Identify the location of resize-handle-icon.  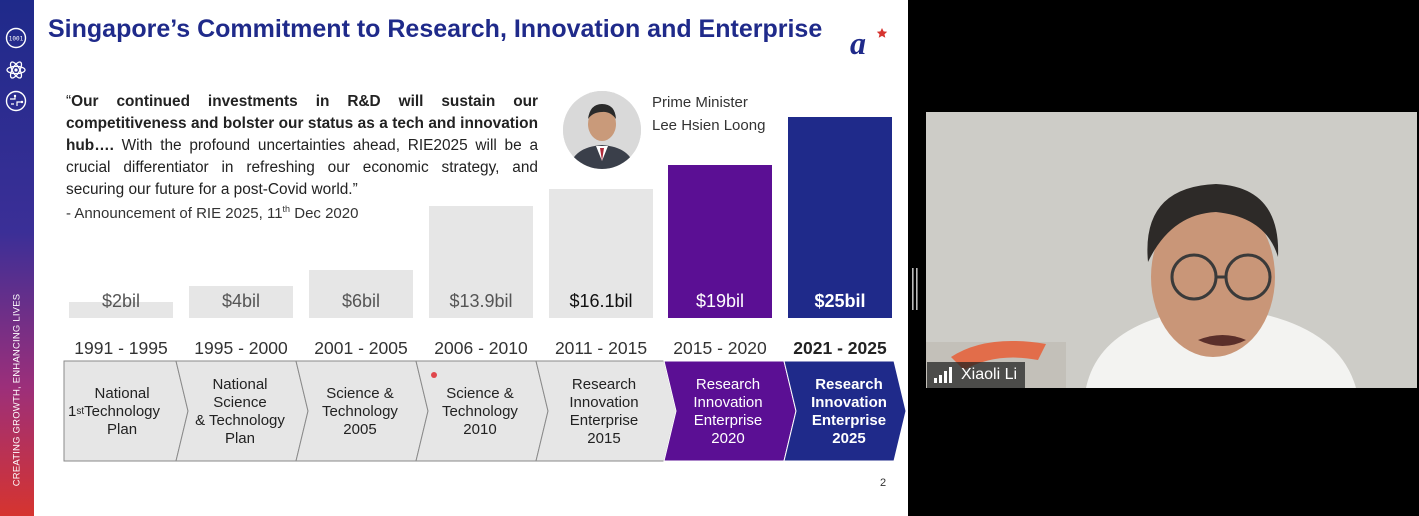
(915, 289).